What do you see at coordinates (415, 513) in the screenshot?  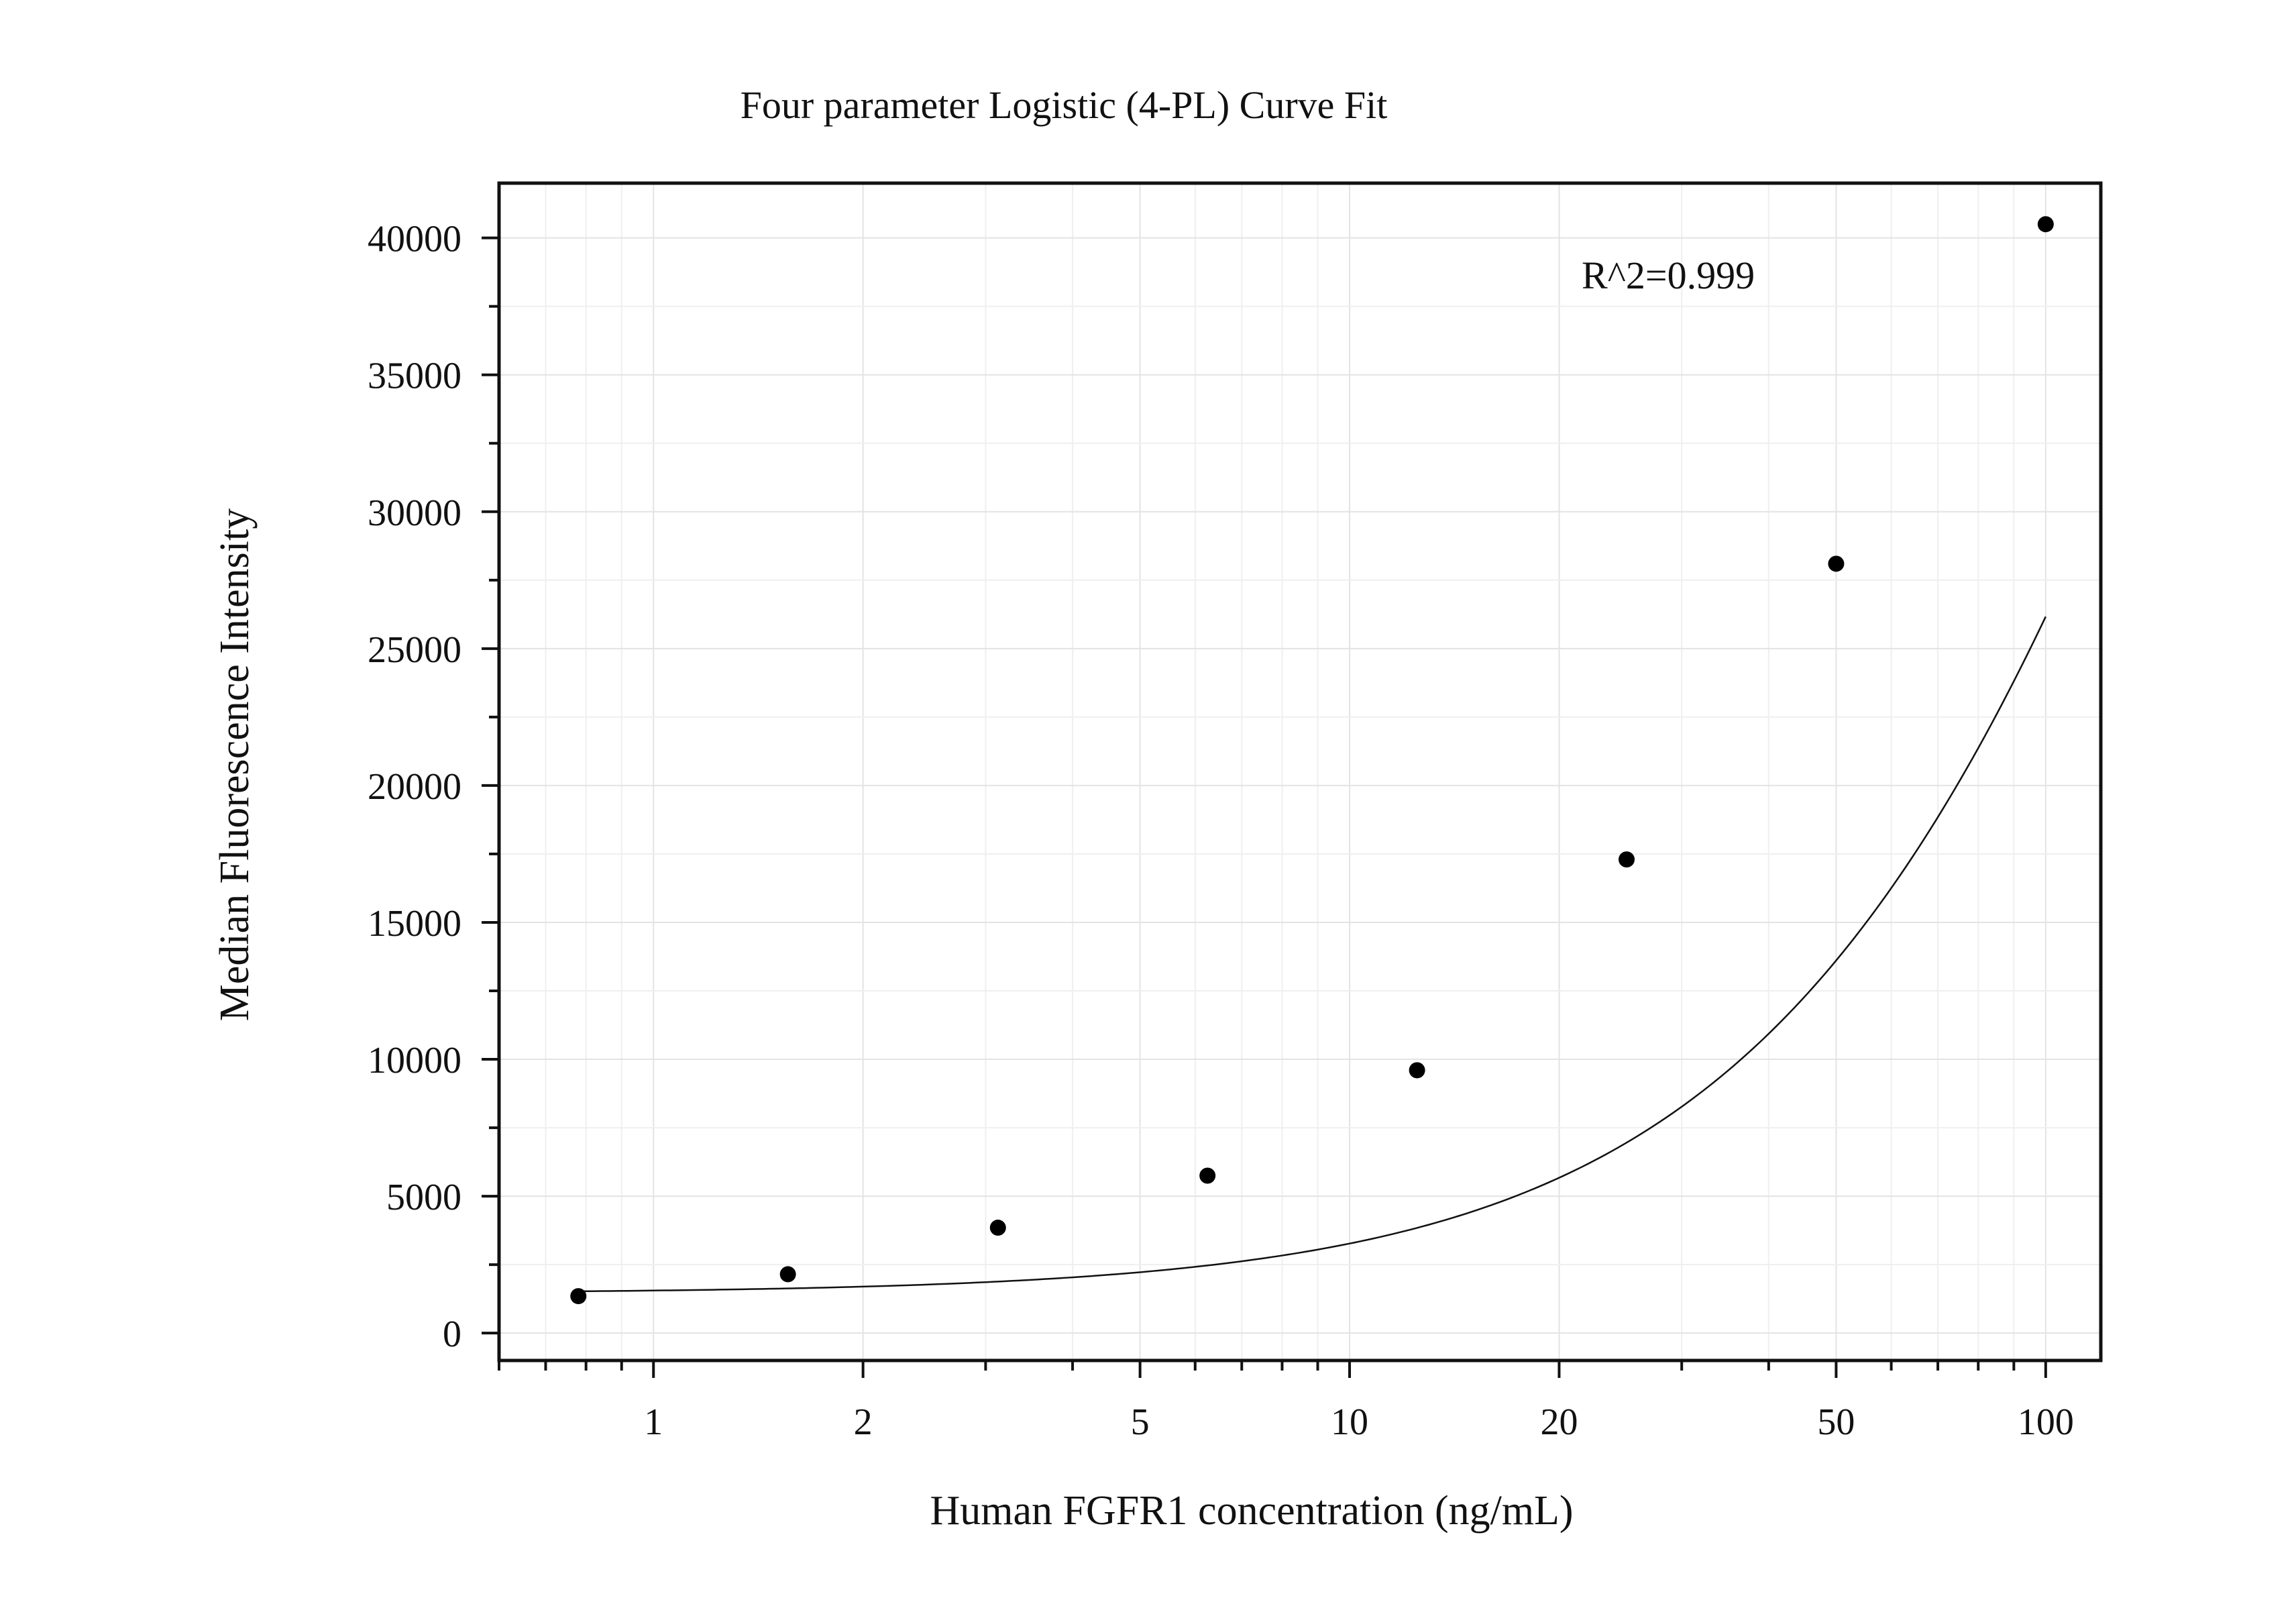 I see `y-tick-label: 30000` at bounding box center [415, 513].